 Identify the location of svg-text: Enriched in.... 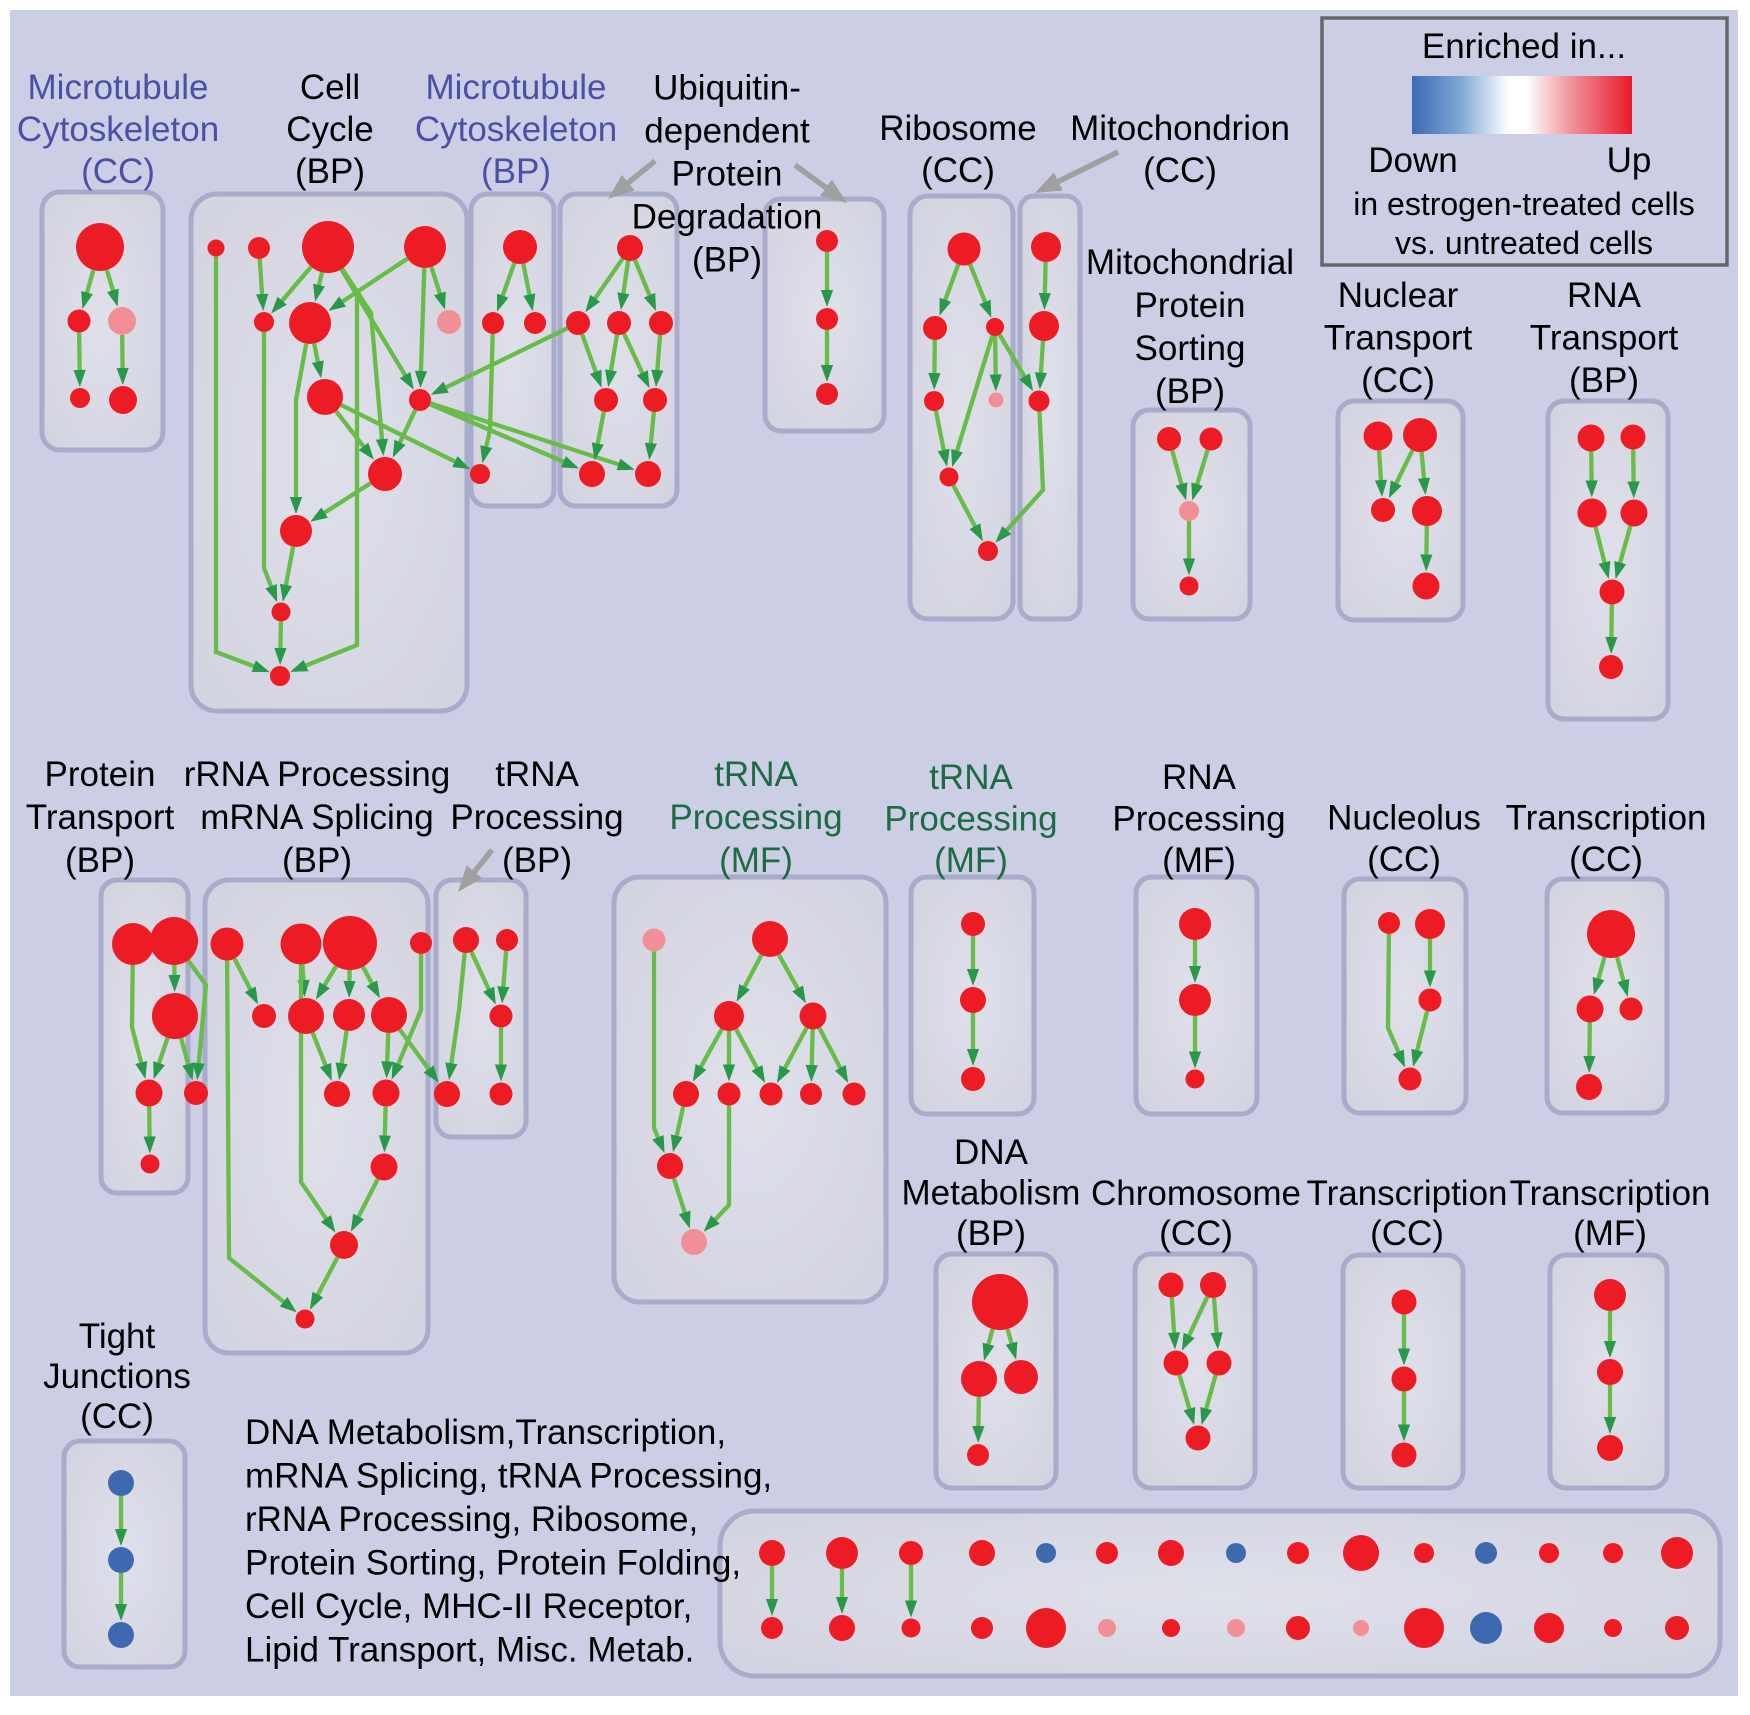
(1524, 46).